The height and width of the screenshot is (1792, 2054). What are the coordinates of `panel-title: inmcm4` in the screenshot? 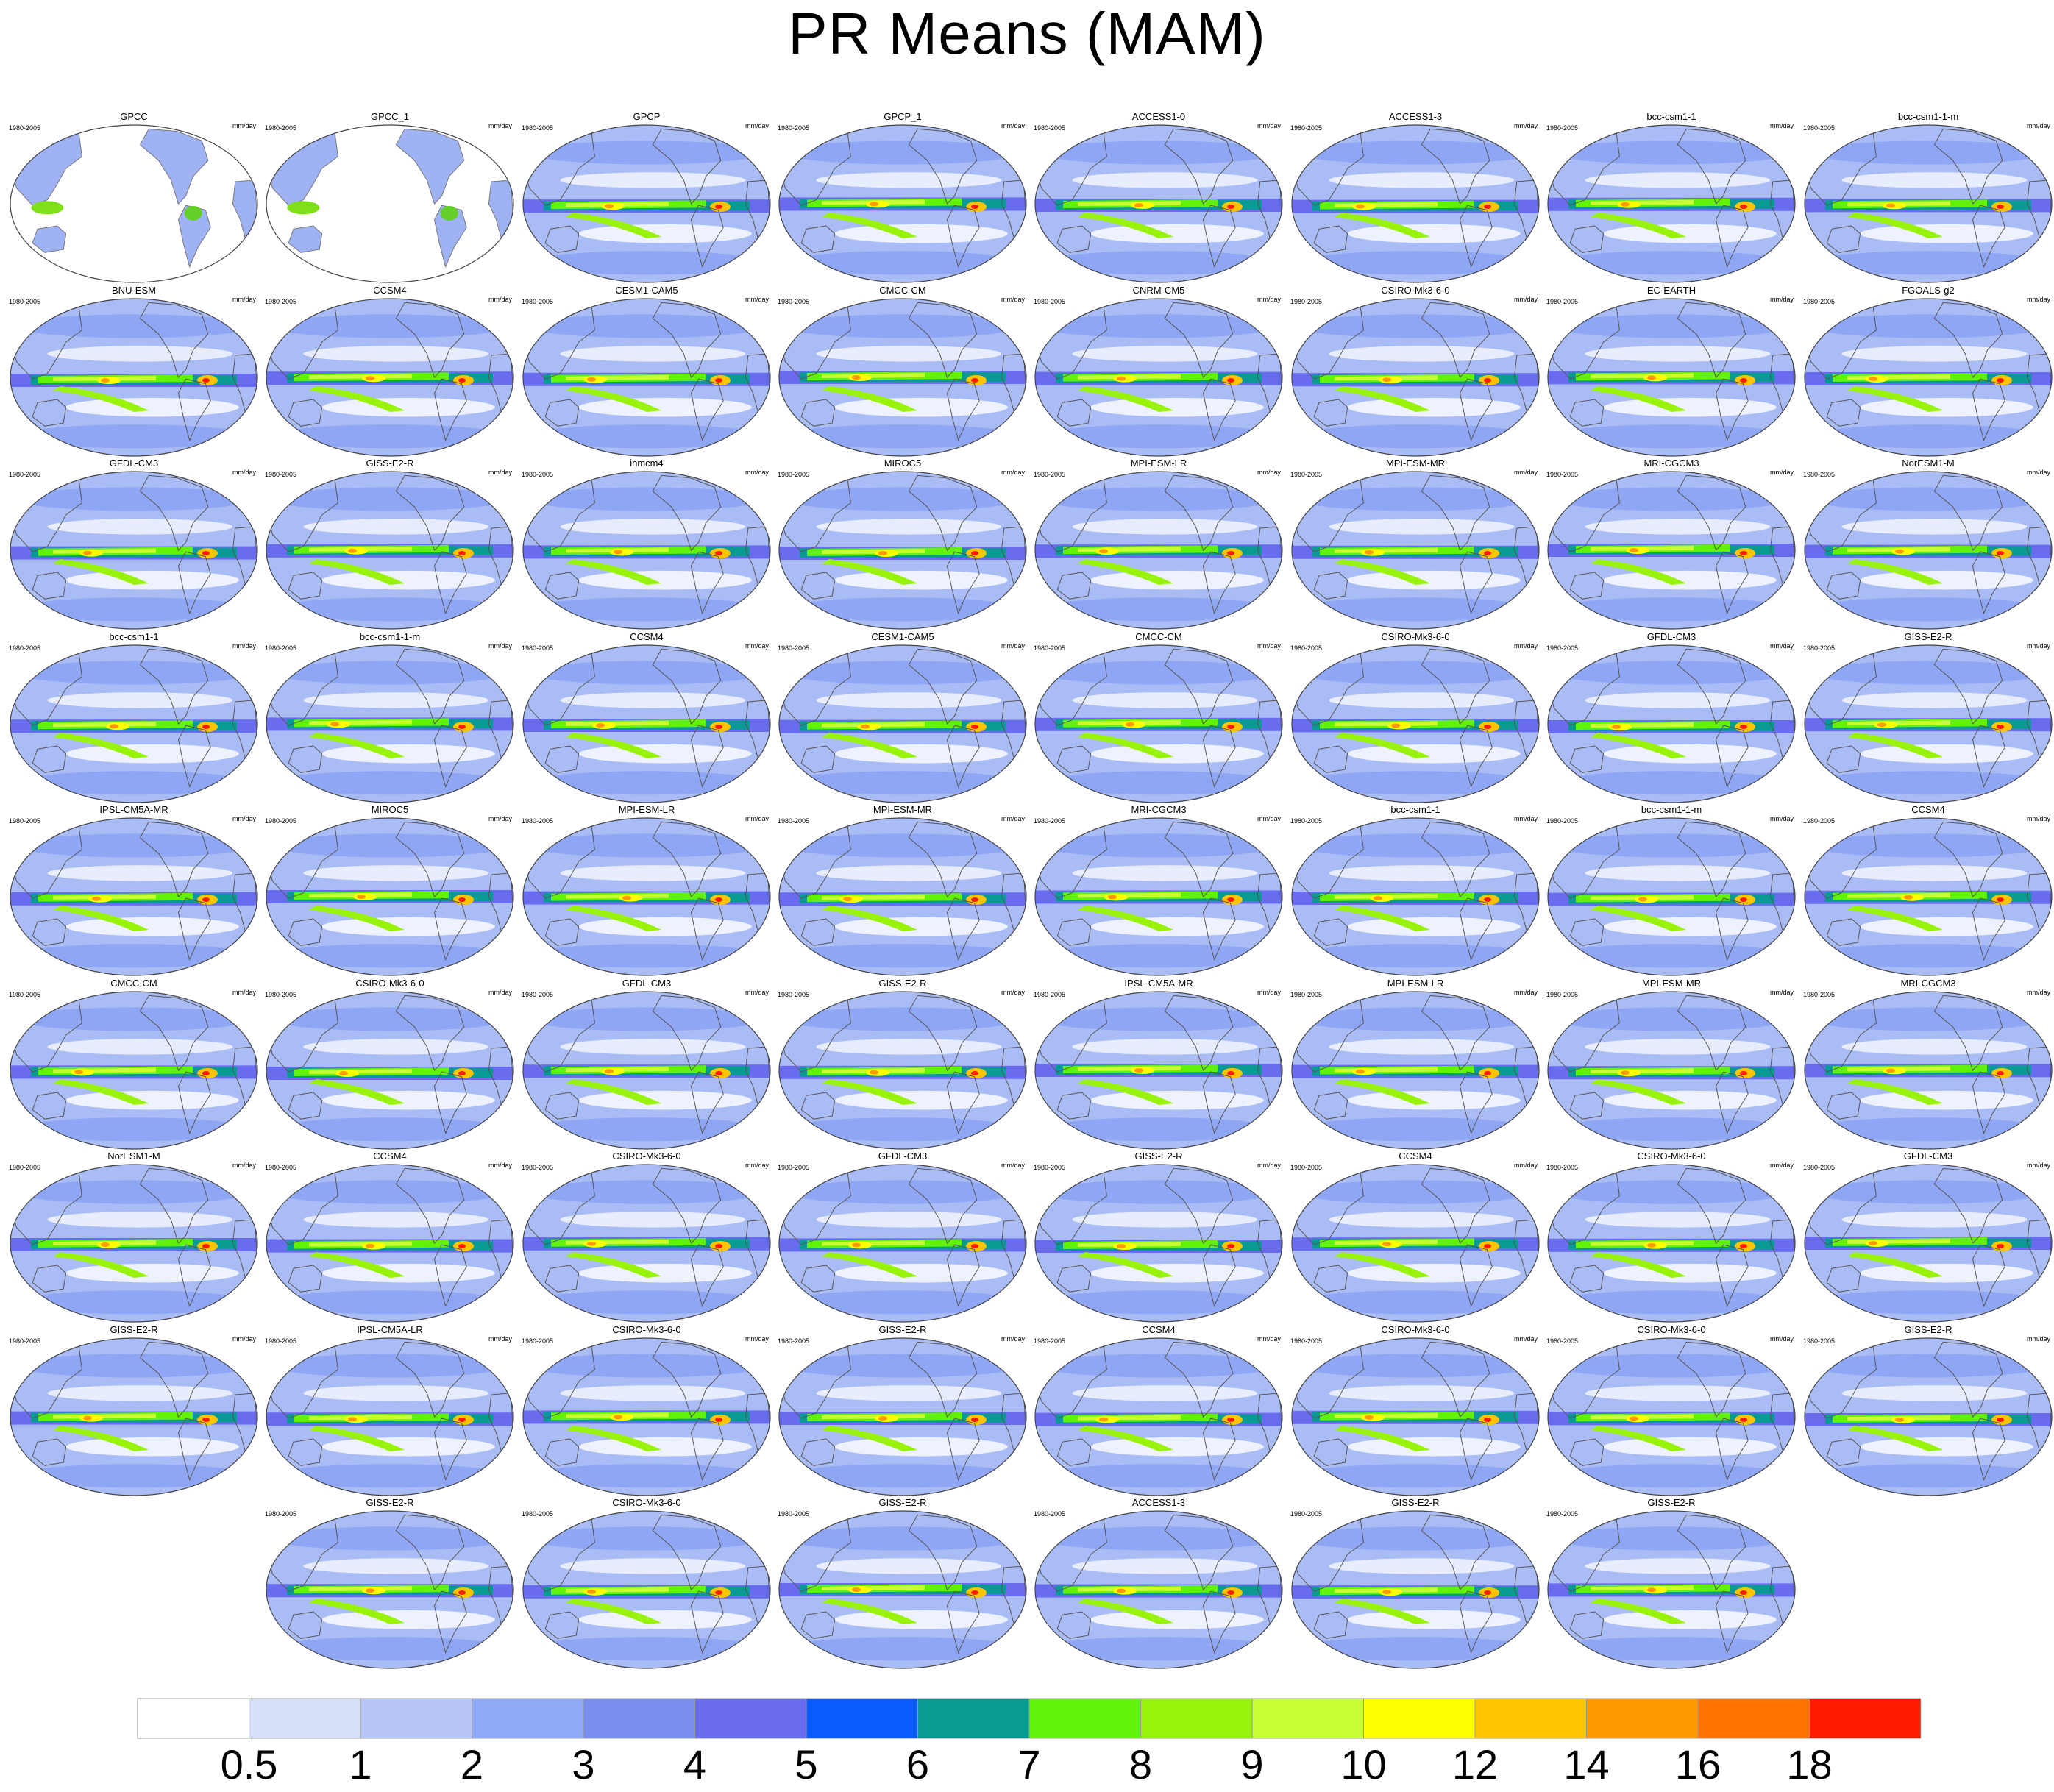 It's located at (647, 463).